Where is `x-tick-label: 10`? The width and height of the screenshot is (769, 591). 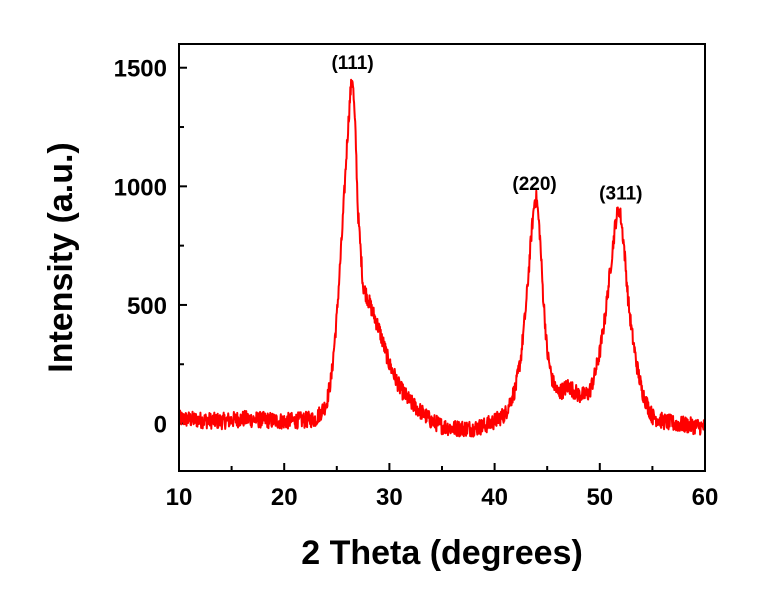 x-tick-label: 10 is located at coordinates (179, 497).